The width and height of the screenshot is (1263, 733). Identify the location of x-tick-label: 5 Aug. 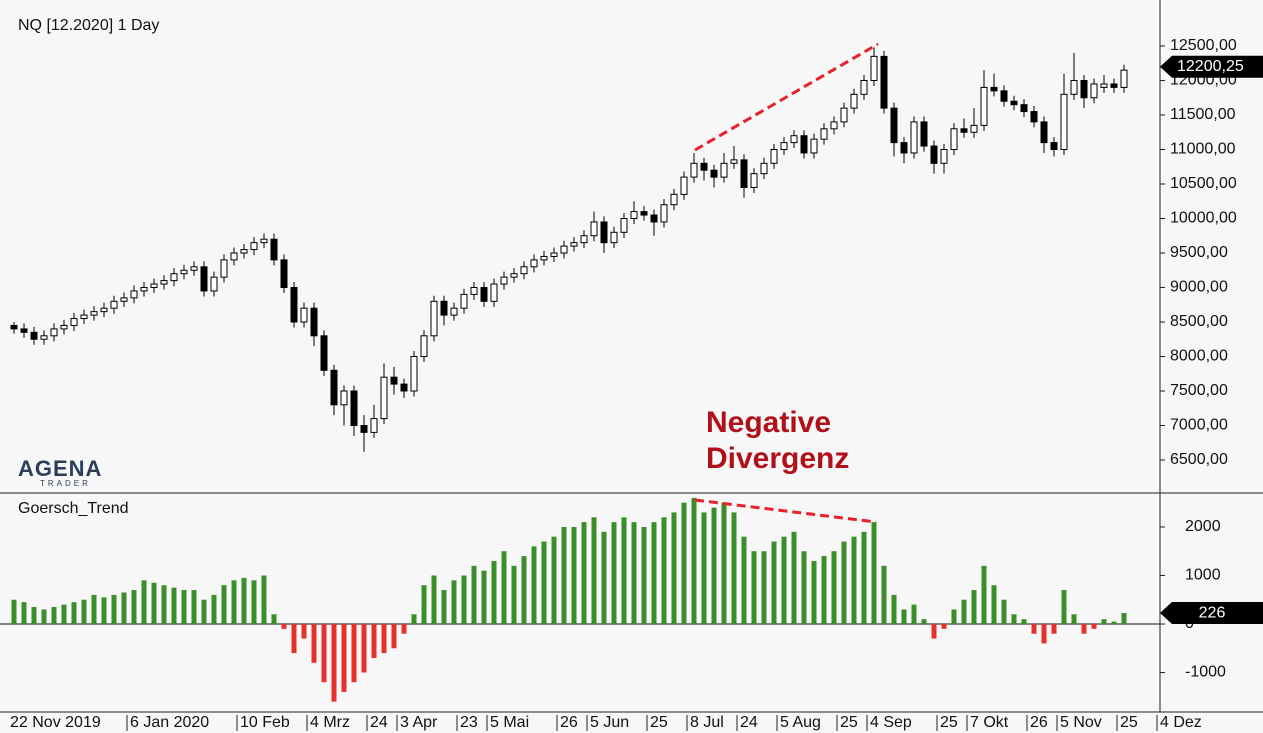
(800, 722).